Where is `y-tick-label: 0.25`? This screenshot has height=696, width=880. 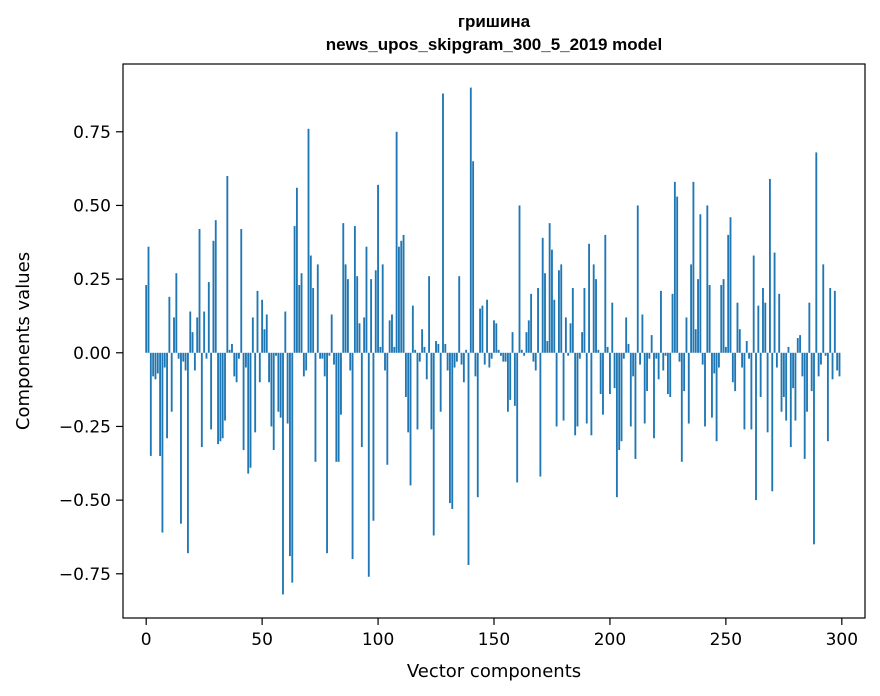
y-tick-label: 0.25 is located at coordinates (92, 280).